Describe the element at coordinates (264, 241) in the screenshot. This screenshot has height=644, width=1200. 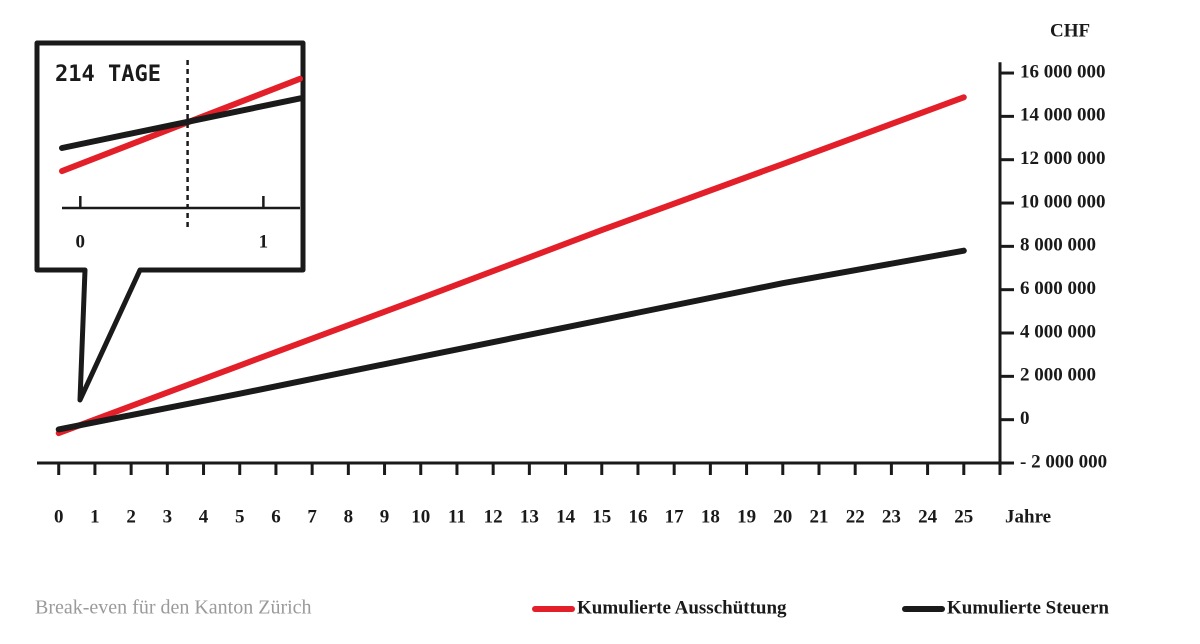
I see `inset-x-tick-label: 1` at that location.